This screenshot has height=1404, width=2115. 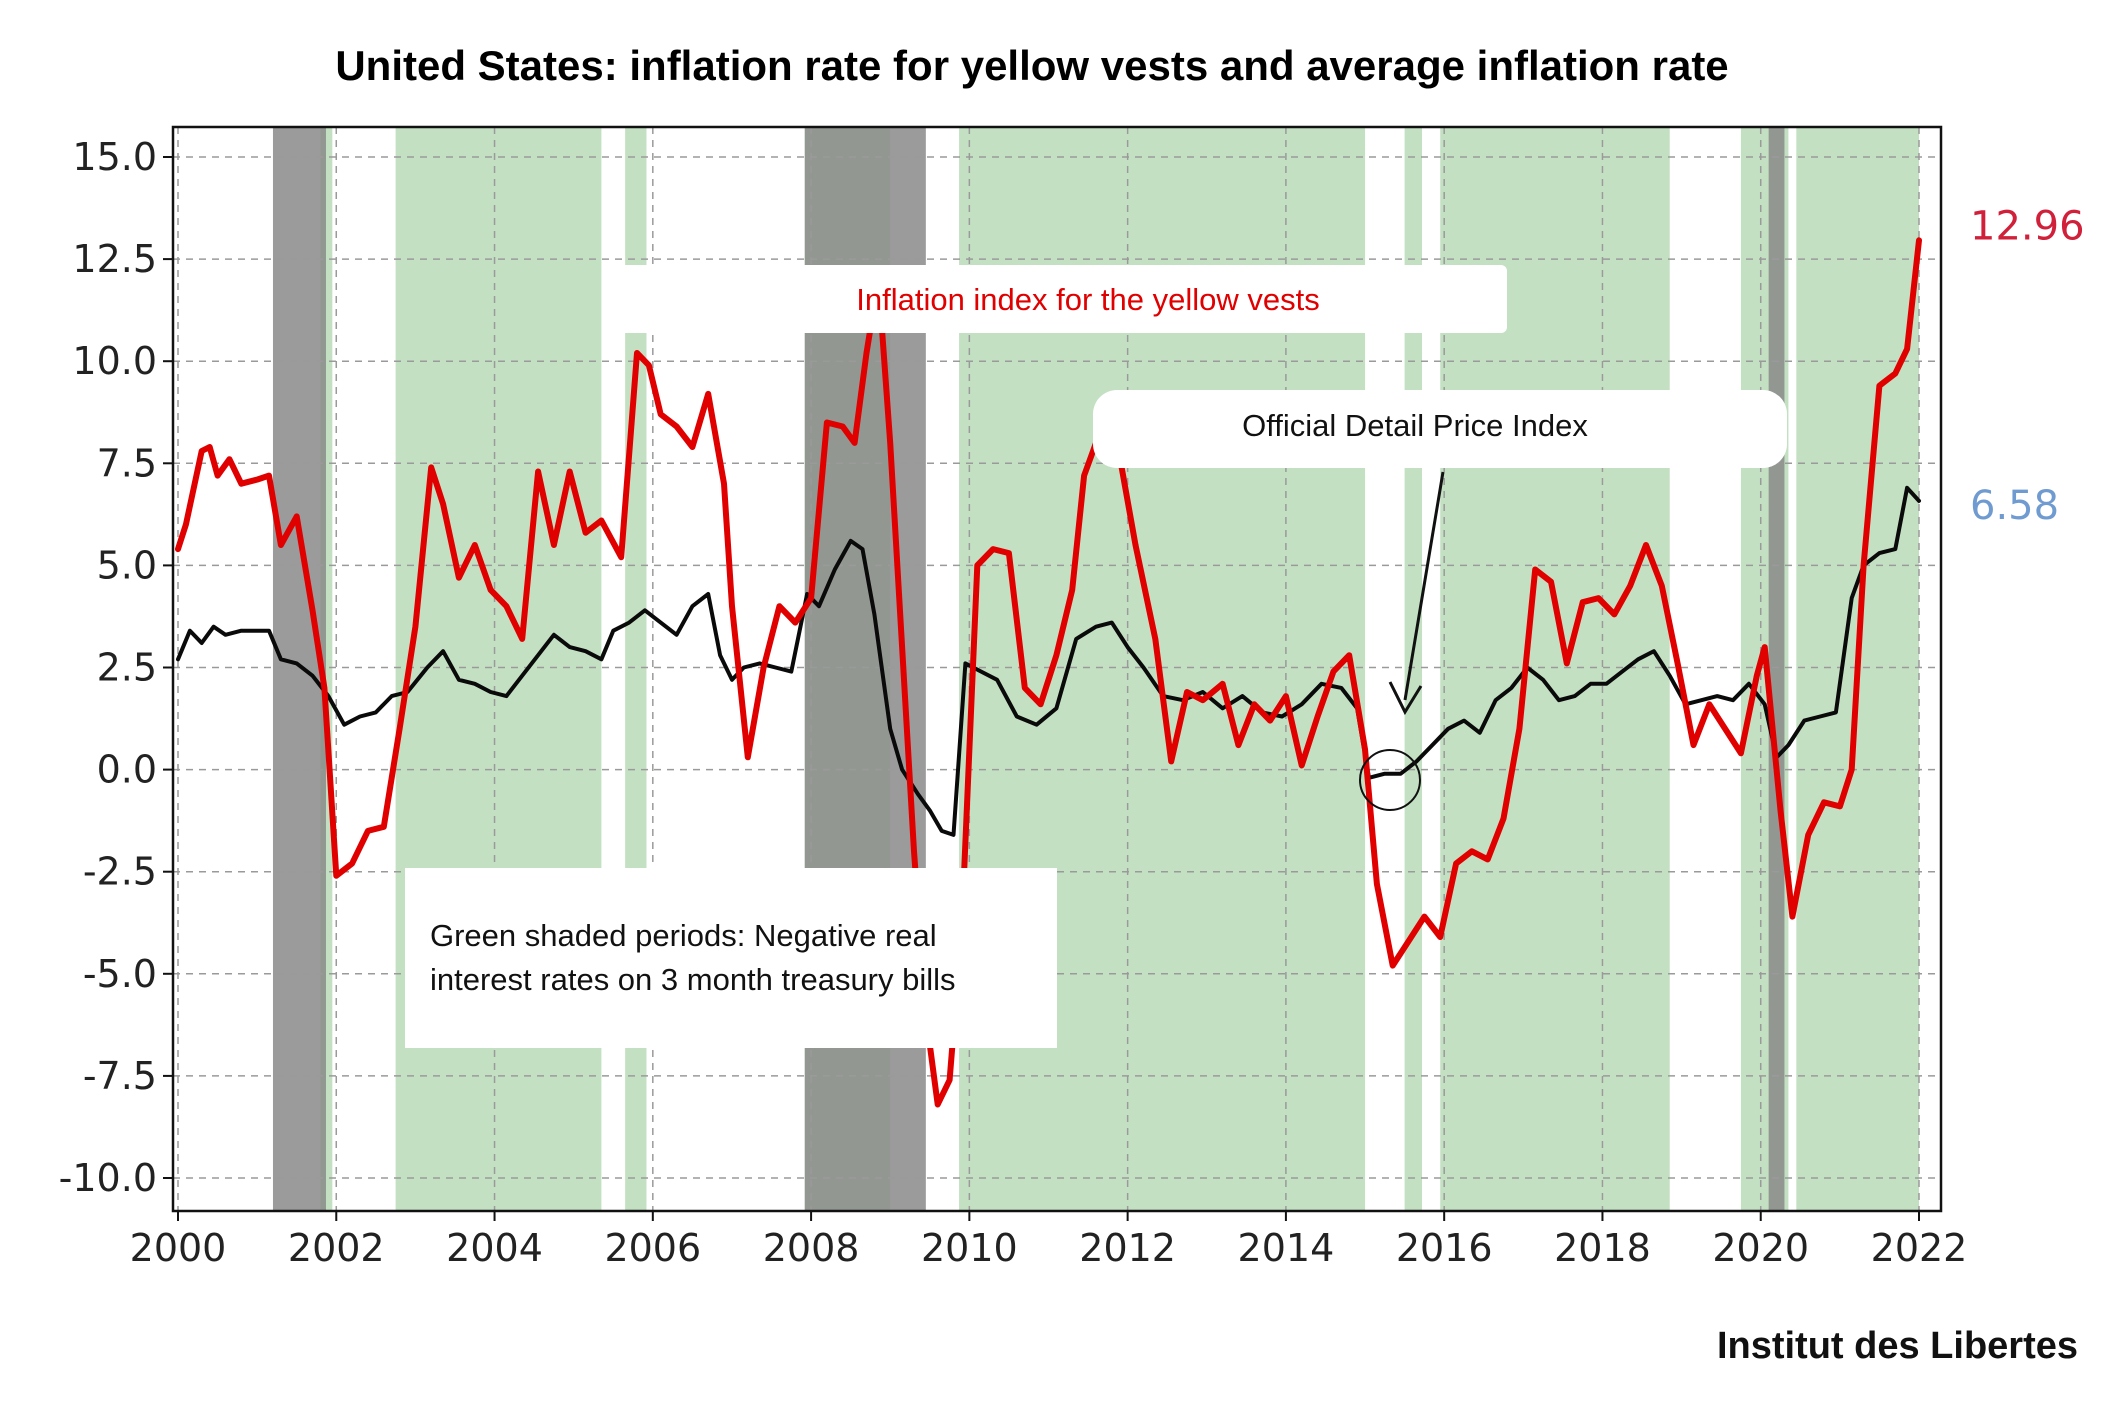 What do you see at coordinates (683, 935) in the screenshot?
I see `green-periods-note-line1: Green shaded periods: Negative real` at bounding box center [683, 935].